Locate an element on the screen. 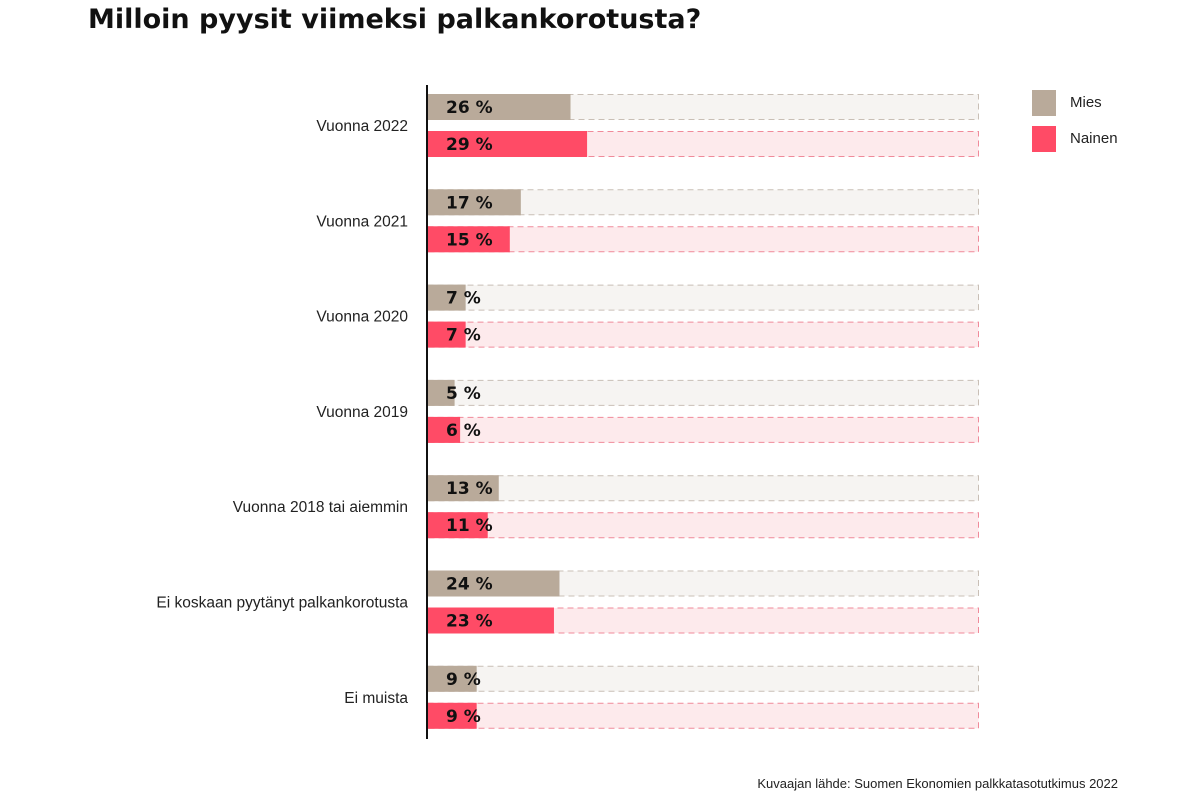  legend-item-mies: Mies is located at coordinates (1102, 103).